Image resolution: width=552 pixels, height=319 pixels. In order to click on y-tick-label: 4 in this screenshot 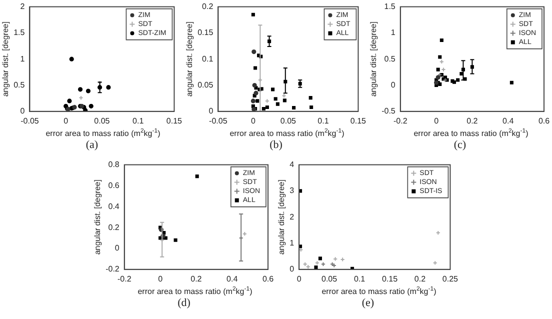, I will do `click(292, 165)`.